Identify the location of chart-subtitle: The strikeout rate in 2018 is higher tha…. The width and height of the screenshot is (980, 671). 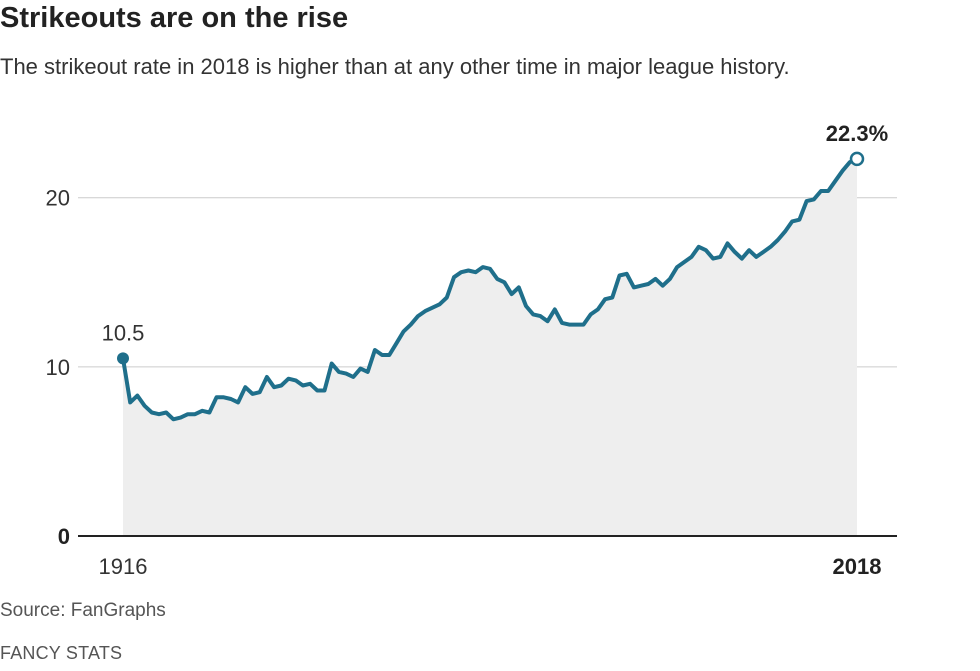
(395, 66).